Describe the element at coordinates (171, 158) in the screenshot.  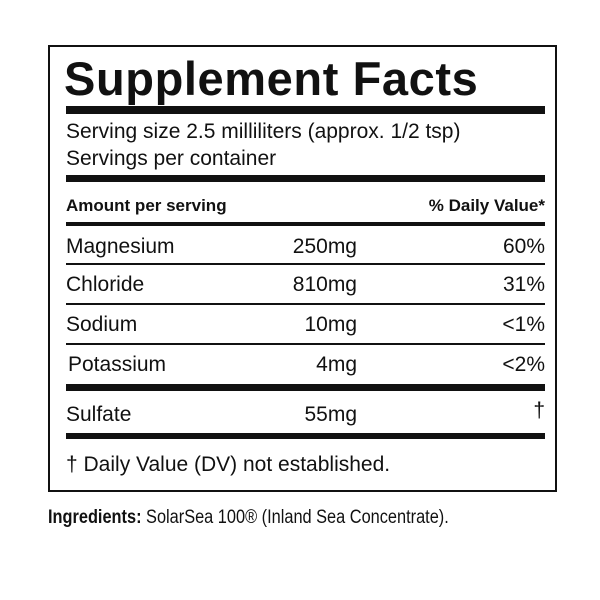
I see `servings-per-container: Servings per container` at that location.